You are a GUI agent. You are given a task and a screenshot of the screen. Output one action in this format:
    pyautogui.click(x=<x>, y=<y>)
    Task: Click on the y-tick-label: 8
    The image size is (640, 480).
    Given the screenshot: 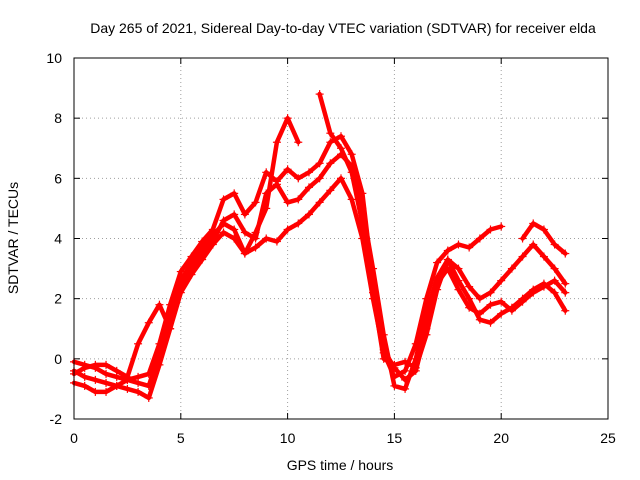 What is the action you would take?
    pyautogui.click(x=58, y=118)
    